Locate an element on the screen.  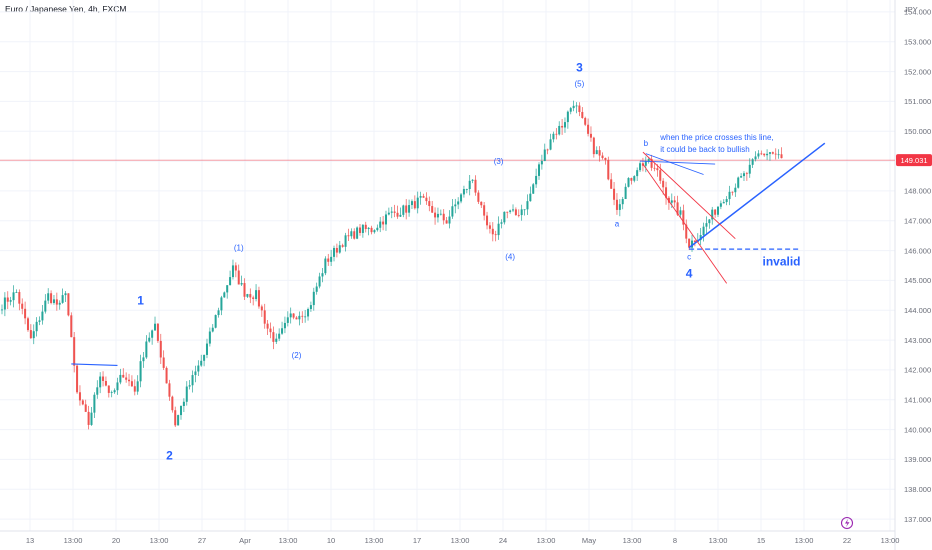
wave-label: 4 is located at coordinates (689, 273).